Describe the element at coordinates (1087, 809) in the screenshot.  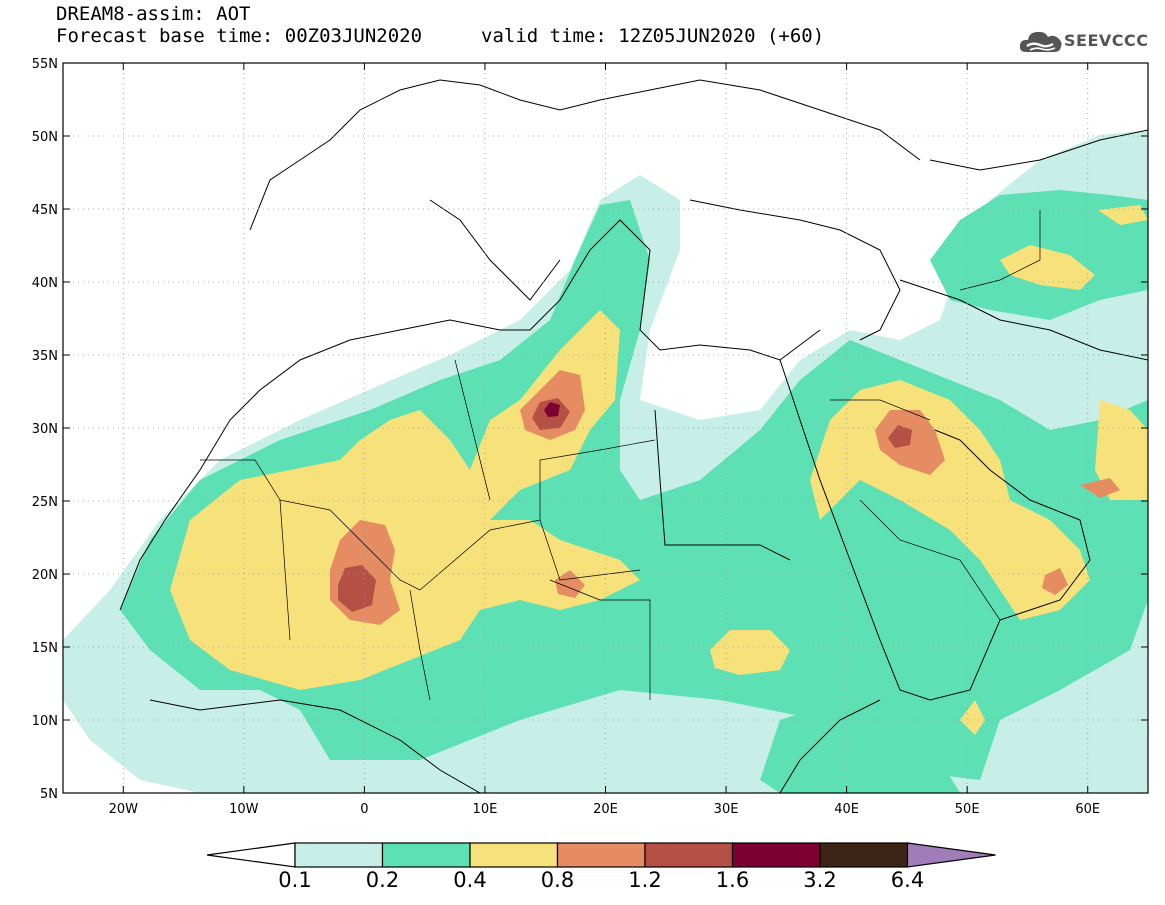
I see `lon-tick-label: 60E` at that location.